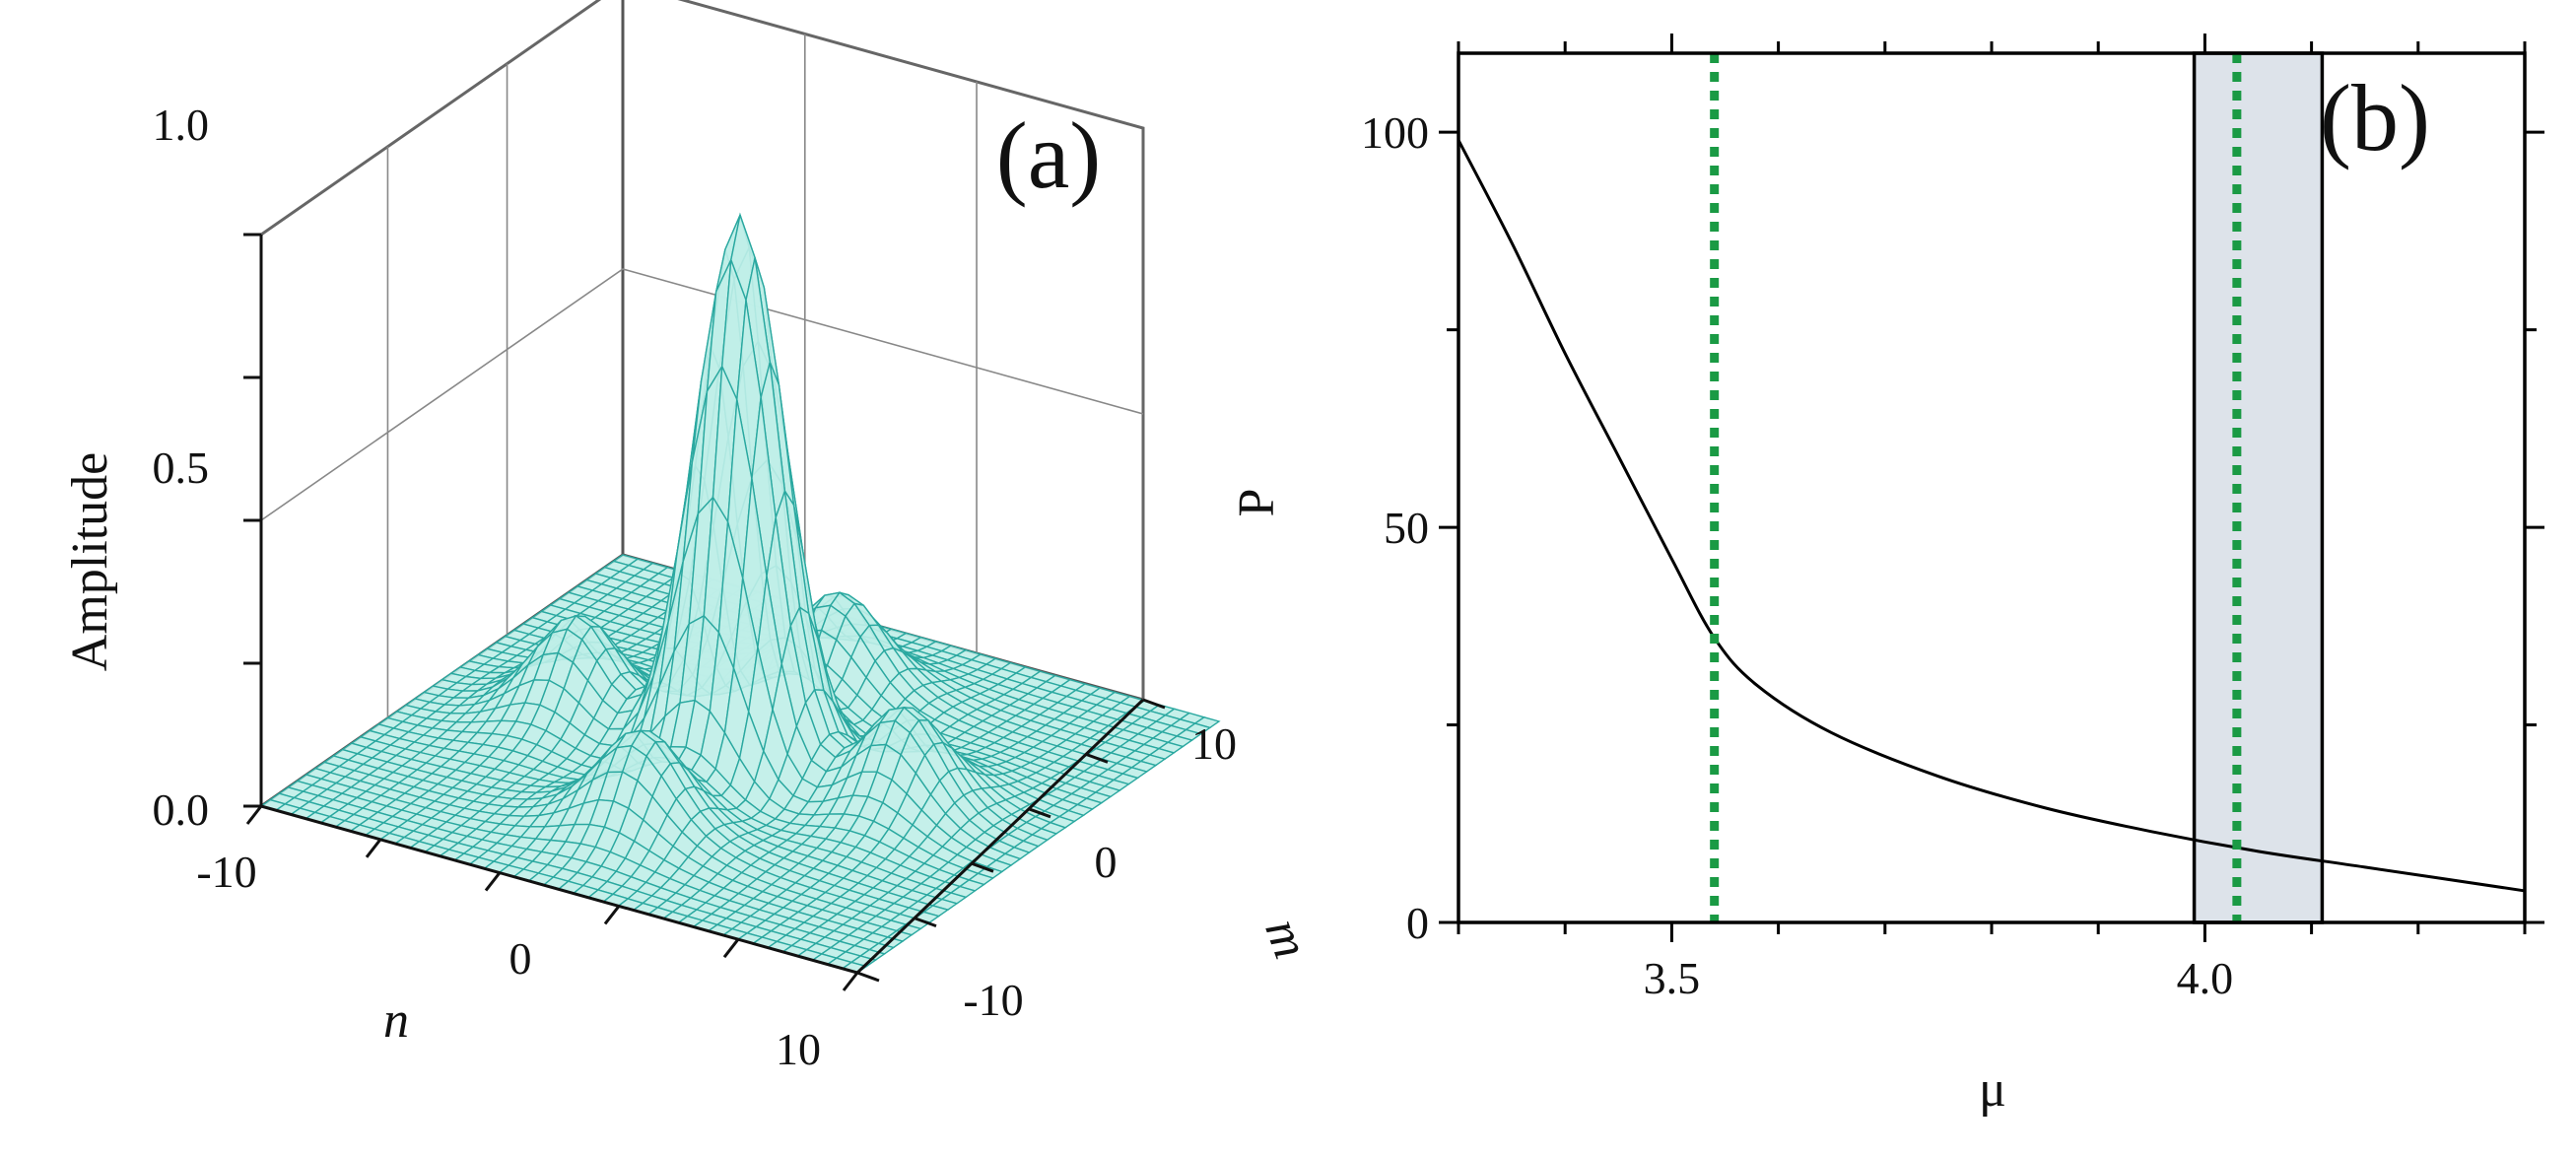  Describe the element at coordinates (1406, 528) in the screenshot. I see `y-tick-label: 50` at that location.